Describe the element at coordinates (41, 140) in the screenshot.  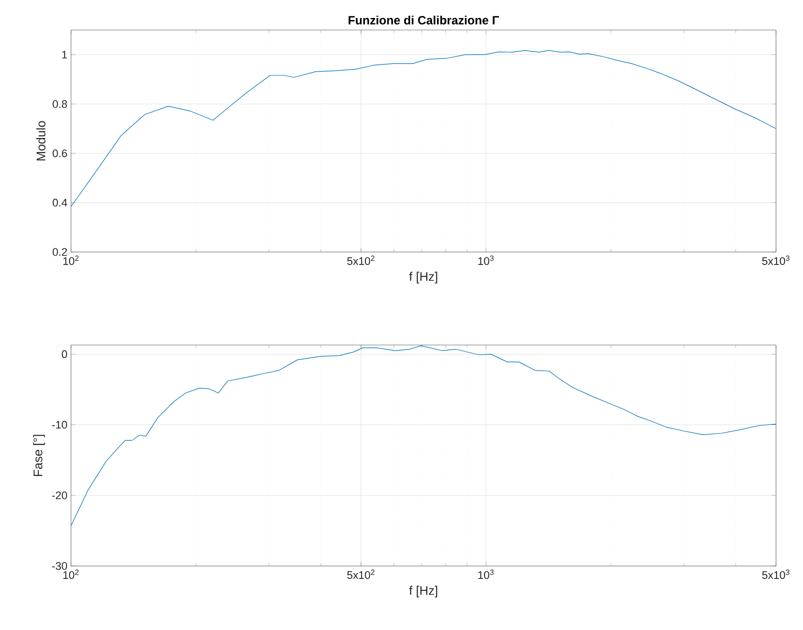
I see `y-axis-title: Modulo` at that location.